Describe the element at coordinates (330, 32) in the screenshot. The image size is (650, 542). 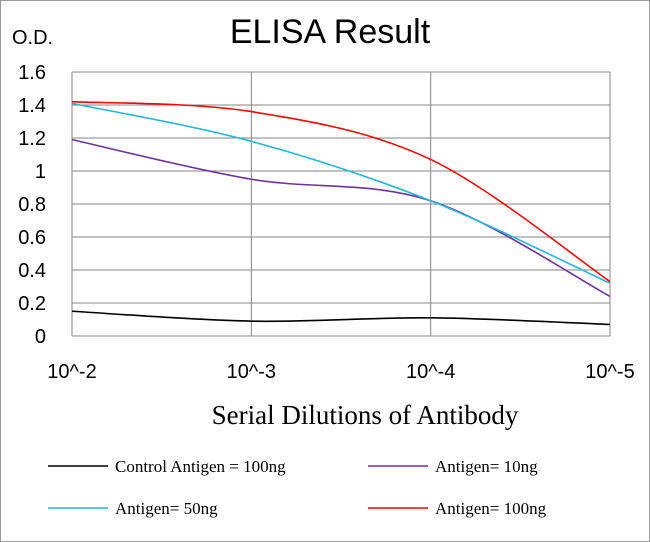
I see `chart-title: ELISA Result` at that location.